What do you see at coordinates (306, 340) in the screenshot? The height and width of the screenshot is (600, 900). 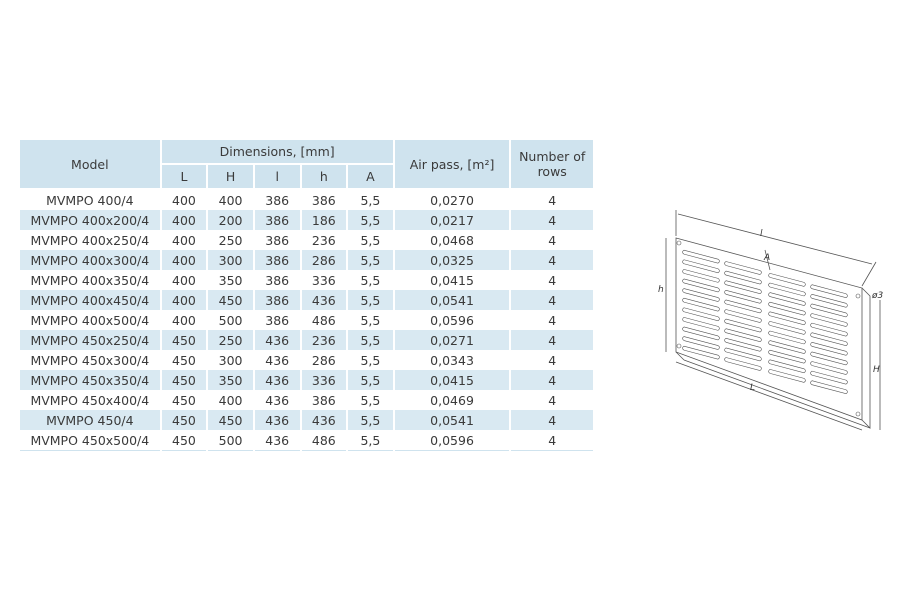 I see `table-row: MVMPO 450x250/4 450 250 436 236 5,5 0,0271 4` at bounding box center [306, 340].